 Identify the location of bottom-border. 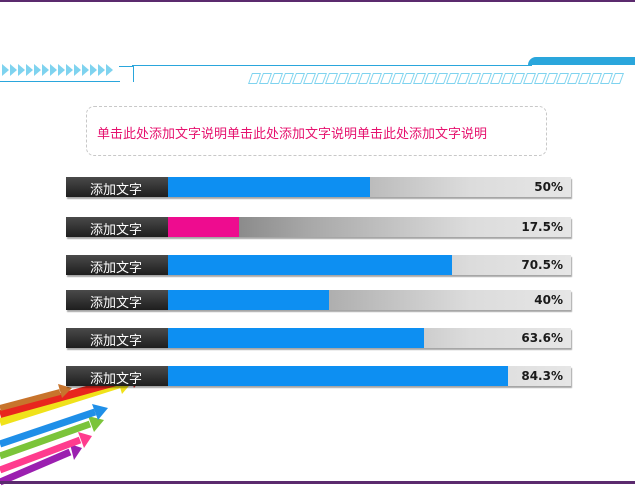
(317, 482).